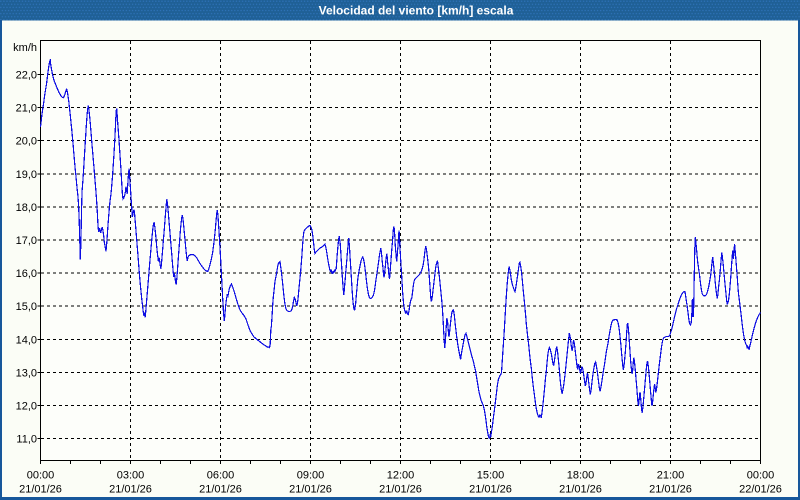  I want to click on svg-text: 14,0, so click(26, 340).